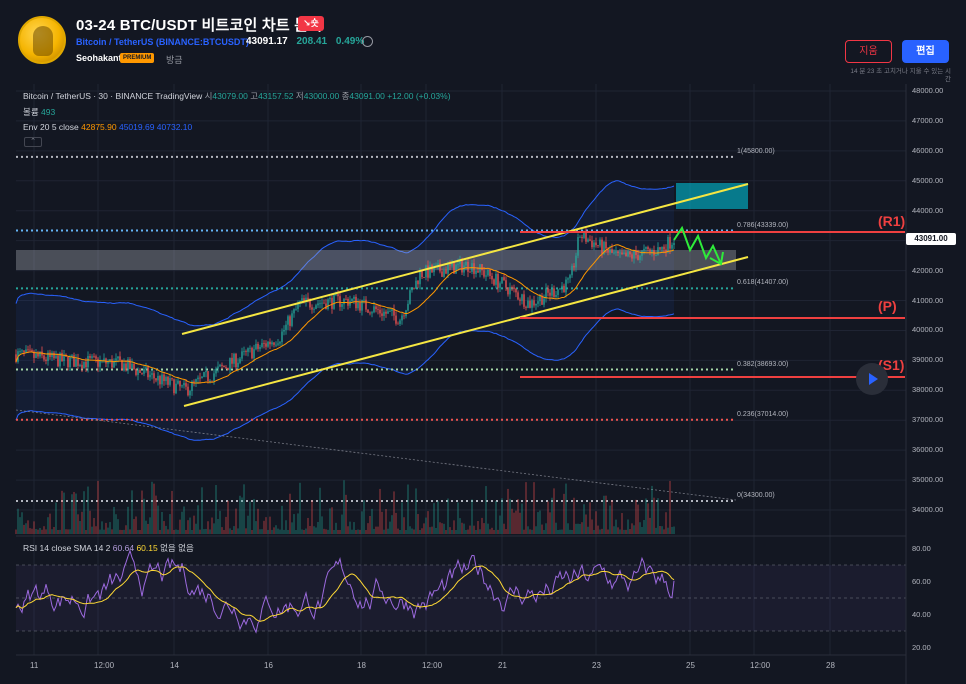 The height and width of the screenshot is (684, 966). Describe the element at coordinates (108, 548) in the screenshot. I see `rsi-legend: RSI 14 close SMA 14 2 60.64 60.15 없음 없음` at that location.